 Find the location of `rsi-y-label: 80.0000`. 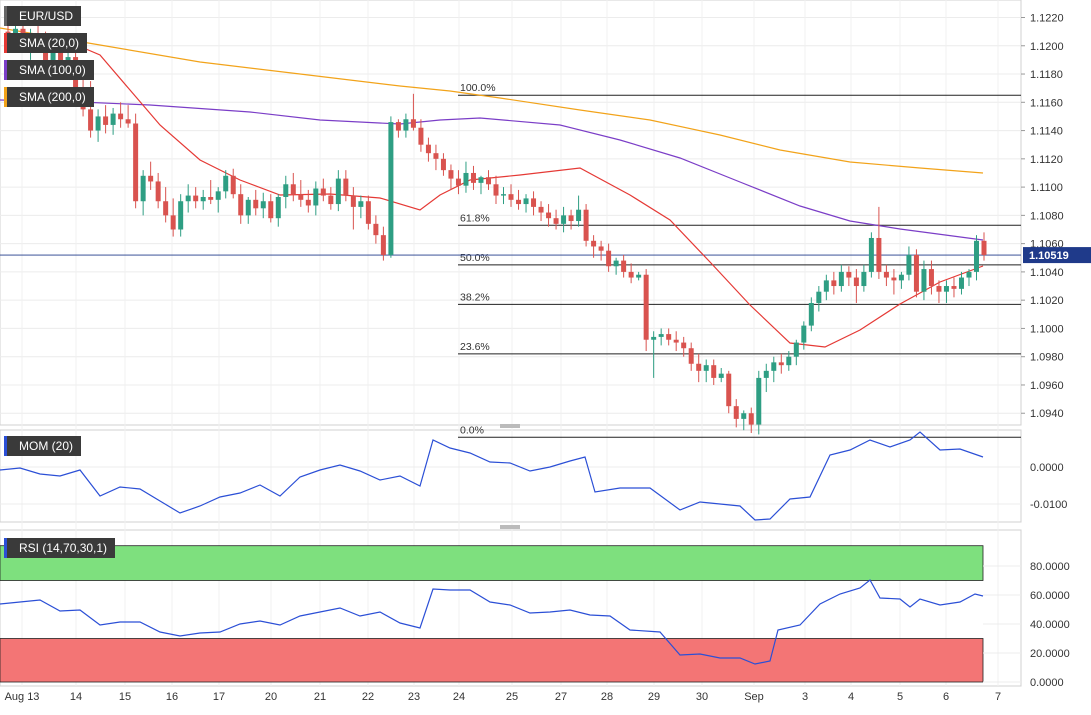

rsi-y-label: 80.0000 is located at coordinates (1050, 567).